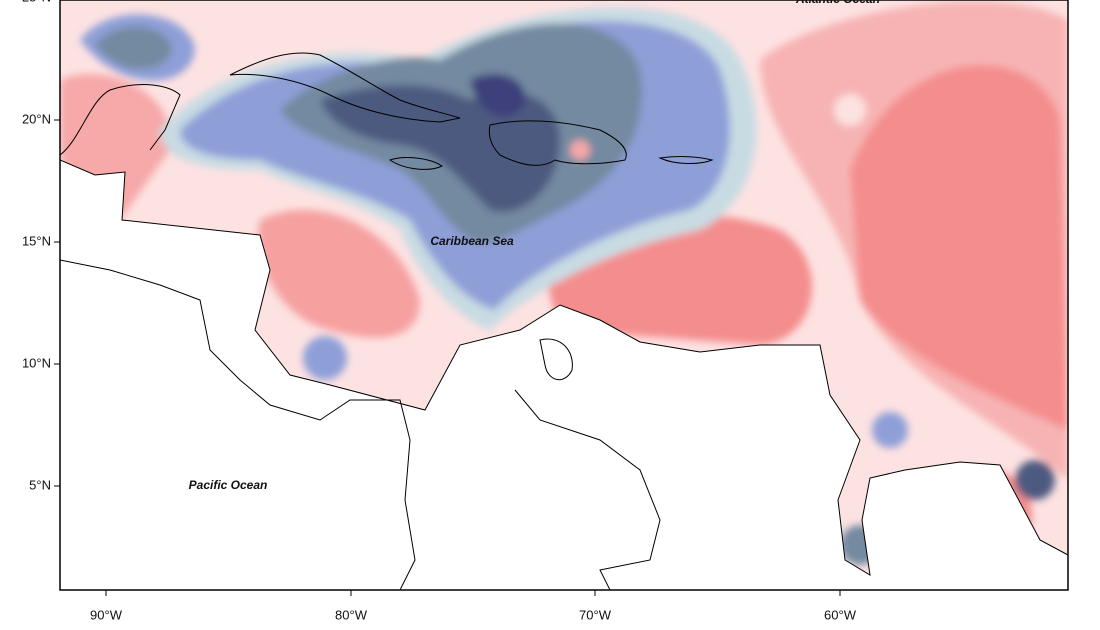 The image size is (1100, 630). What do you see at coordinates (472, 241) in the screenshot?
I see `ocean-label: Caribbean Sea` at bounding box center [472, 241].